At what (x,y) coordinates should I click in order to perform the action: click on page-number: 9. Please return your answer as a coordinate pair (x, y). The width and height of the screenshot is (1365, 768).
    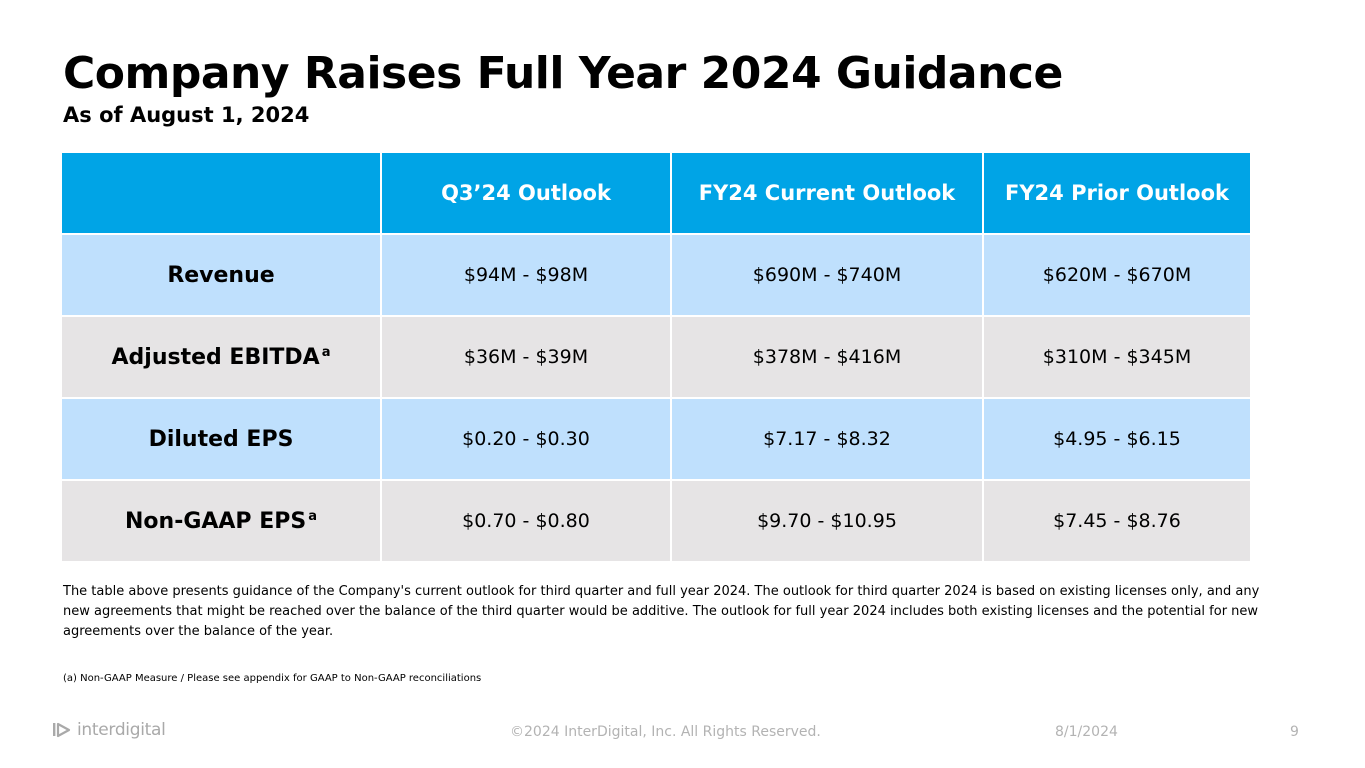
    Looking at the image, I should click on (1294, 732).